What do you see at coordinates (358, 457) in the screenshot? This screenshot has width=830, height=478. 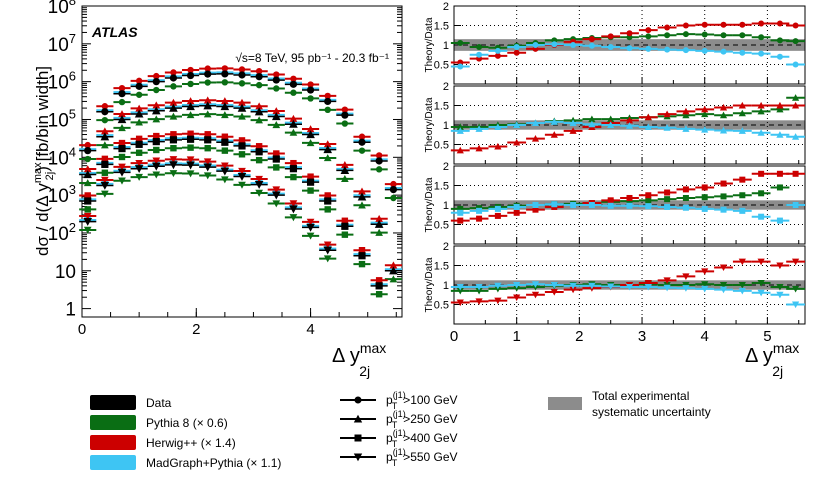 I see `legend-cut-marker` at bounding box center [358, 457].